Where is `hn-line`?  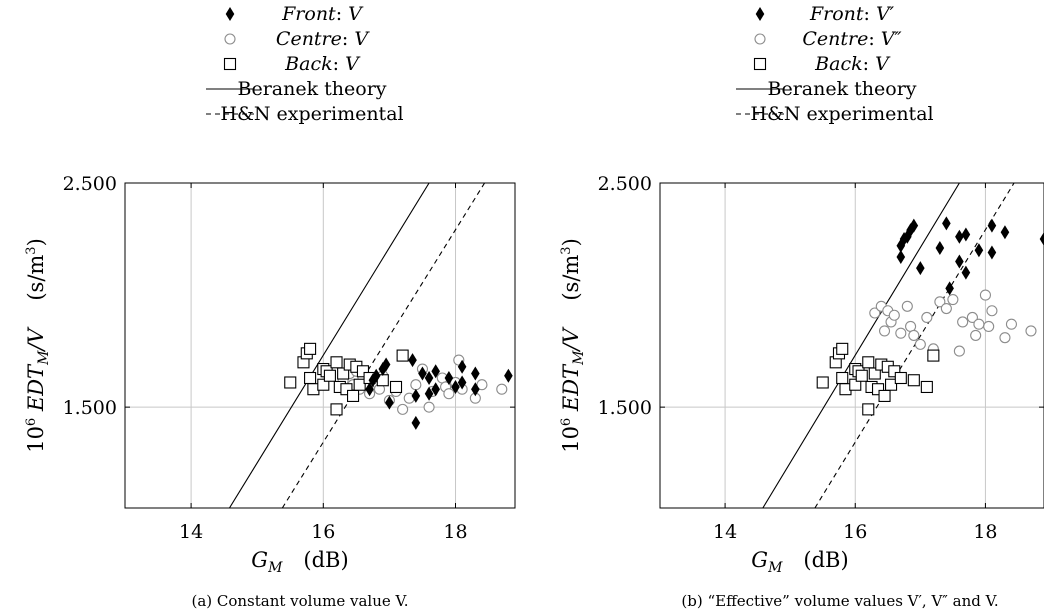
hn-line is located at coordinates (383, 345).